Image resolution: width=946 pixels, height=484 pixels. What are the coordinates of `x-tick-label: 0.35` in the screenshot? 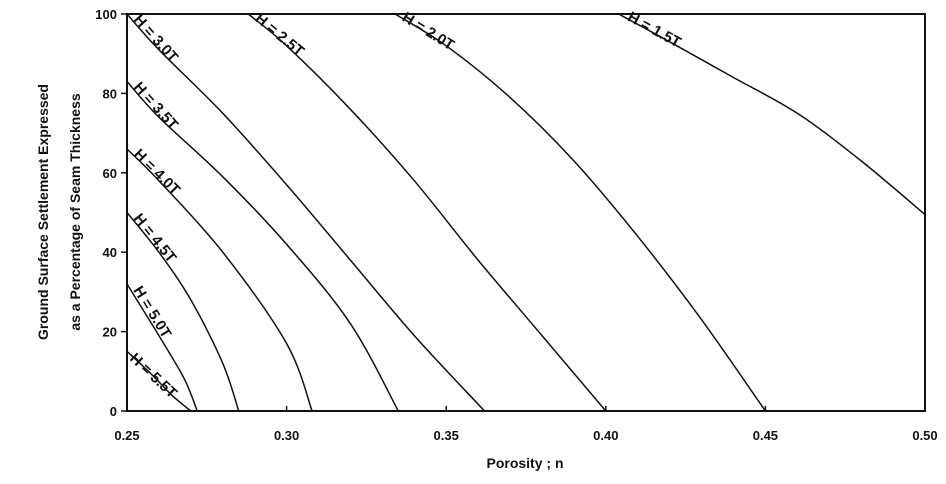 It's located at (446, 435).